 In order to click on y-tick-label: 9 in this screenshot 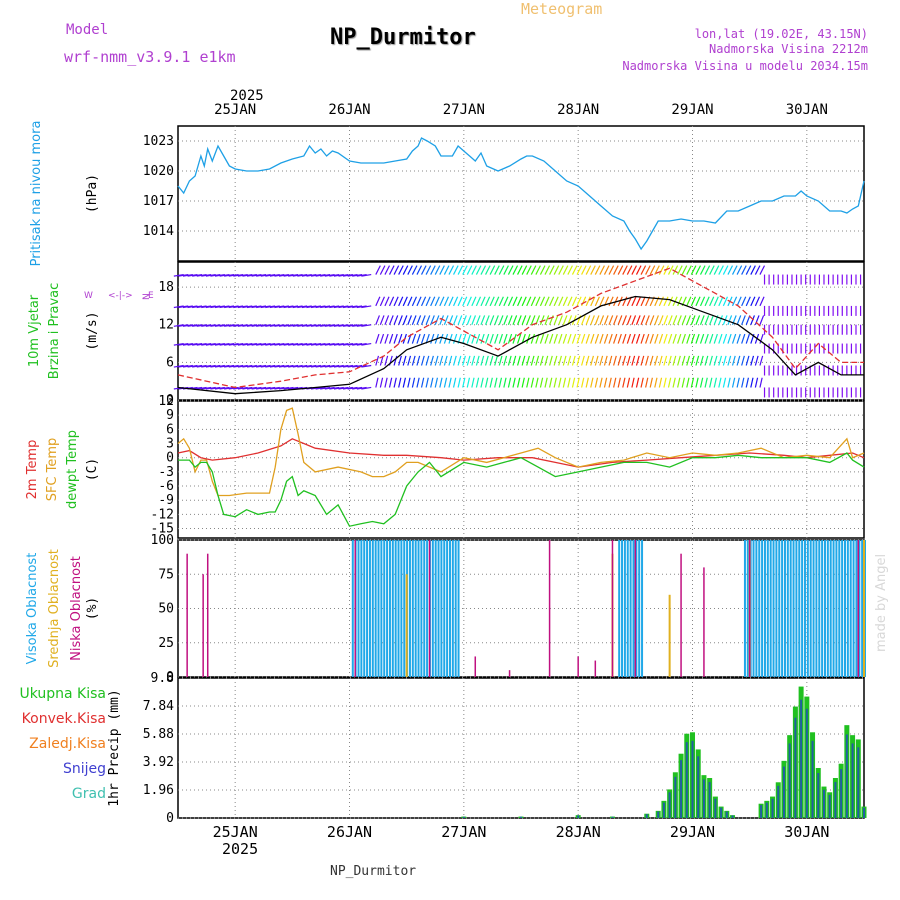, I will do `click(170, 415)`.